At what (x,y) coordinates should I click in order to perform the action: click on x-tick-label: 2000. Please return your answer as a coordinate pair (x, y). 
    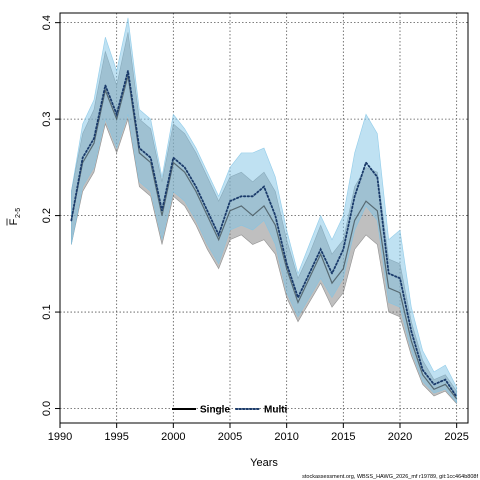
    Looking at the image, I should click on (173, 437).